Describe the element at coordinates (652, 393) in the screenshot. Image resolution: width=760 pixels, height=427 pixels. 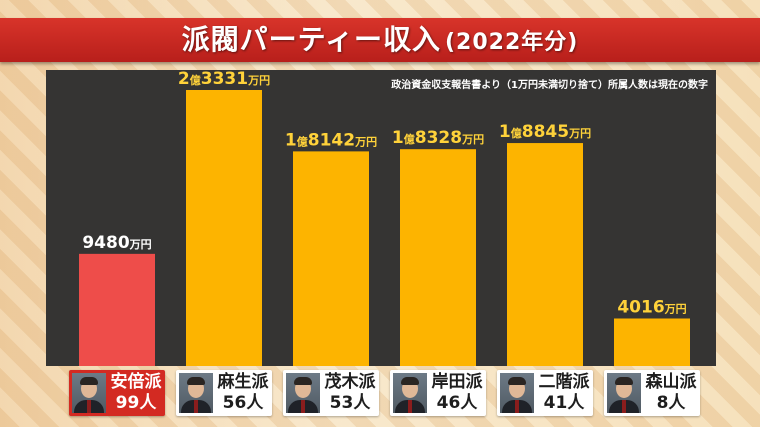
I see `faction-label-5: 森山派 8人` at that location.